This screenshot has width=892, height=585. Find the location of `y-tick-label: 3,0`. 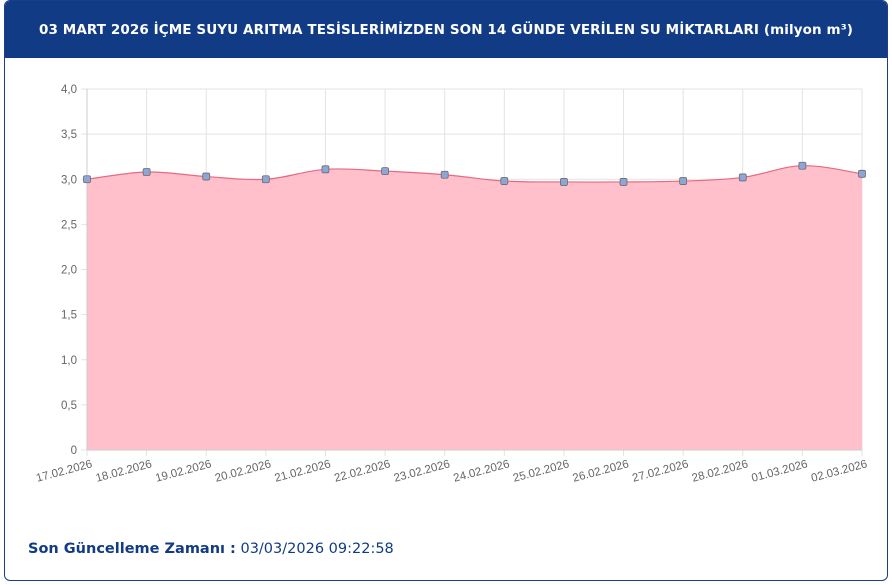

y-tick-label: 3,0 is located at coordinates (69, 180).